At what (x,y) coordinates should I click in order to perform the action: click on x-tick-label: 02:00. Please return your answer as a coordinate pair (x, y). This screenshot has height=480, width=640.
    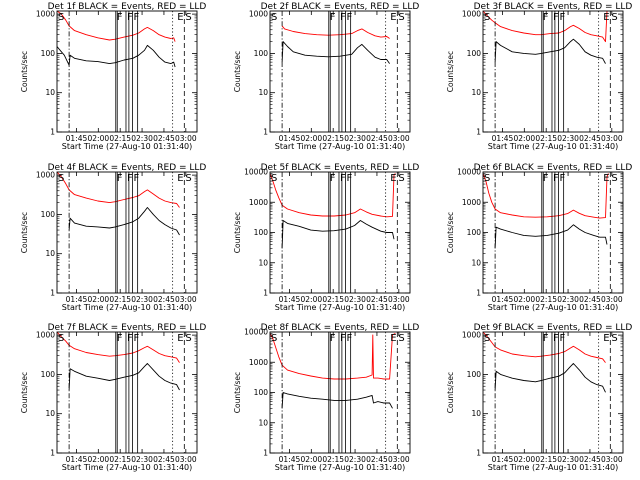
    Looking at the image, I should click on (525, 138).